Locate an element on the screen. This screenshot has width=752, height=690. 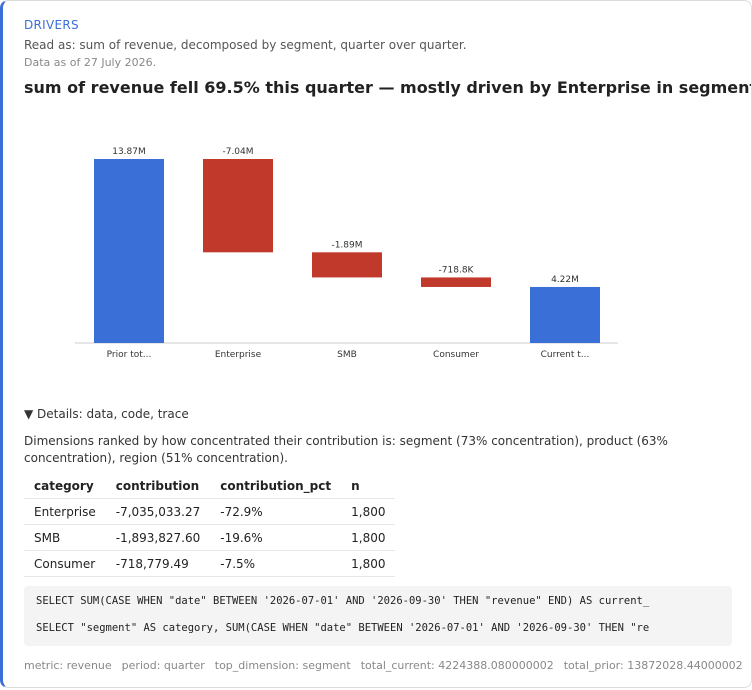
table-cell: SMB is located at coordinates (65, 537).